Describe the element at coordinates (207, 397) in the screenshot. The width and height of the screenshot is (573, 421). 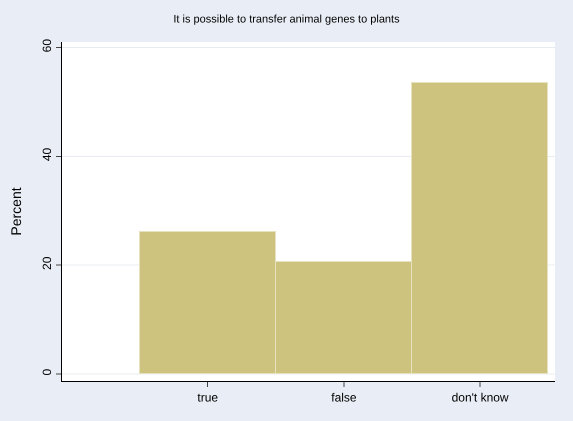
I see `x-tick-label: true` at that location.